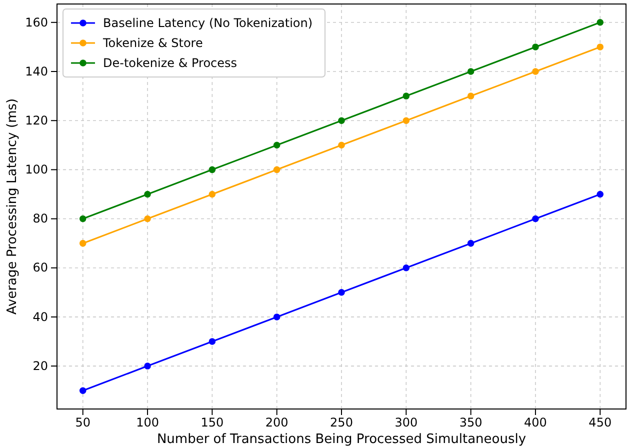  I want to click on y-tick-label: 120, so click(36, 120).